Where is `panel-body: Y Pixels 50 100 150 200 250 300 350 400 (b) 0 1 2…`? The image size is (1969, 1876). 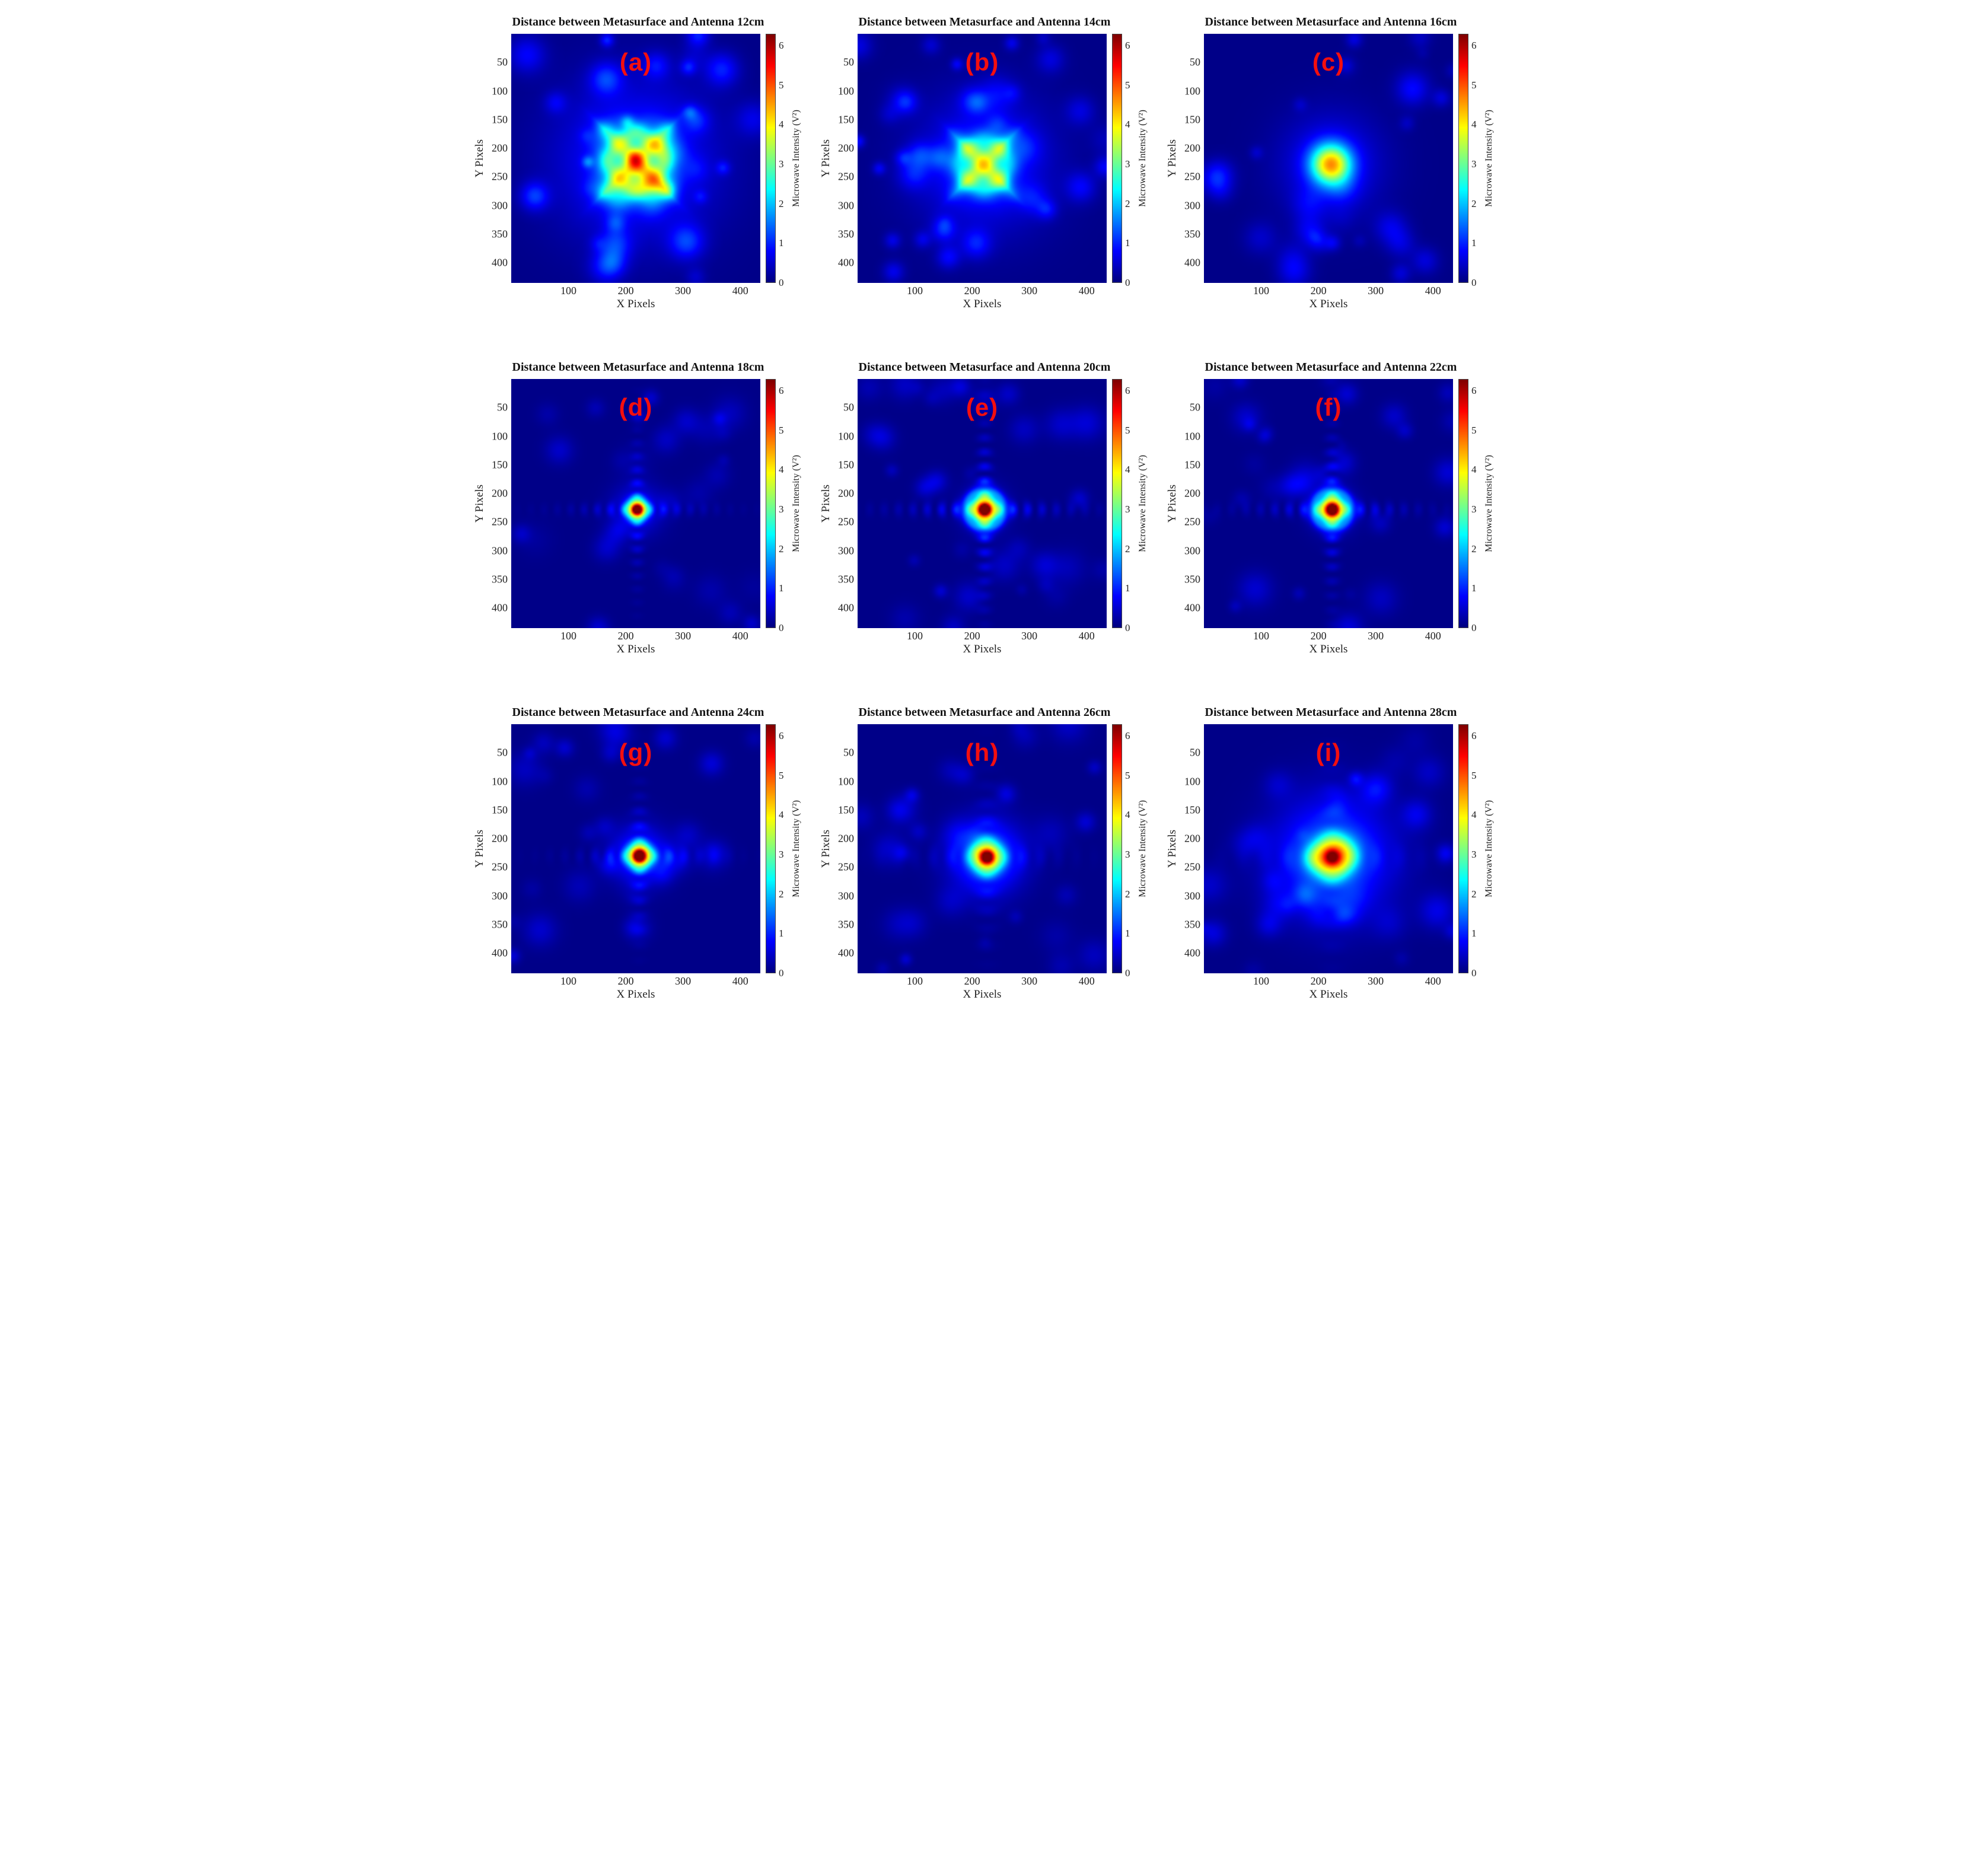
panel-body: Y Pixels 50 100 150 200 250 300 350 400 (b) 0 1 2… is located at coordinates (984, 161).